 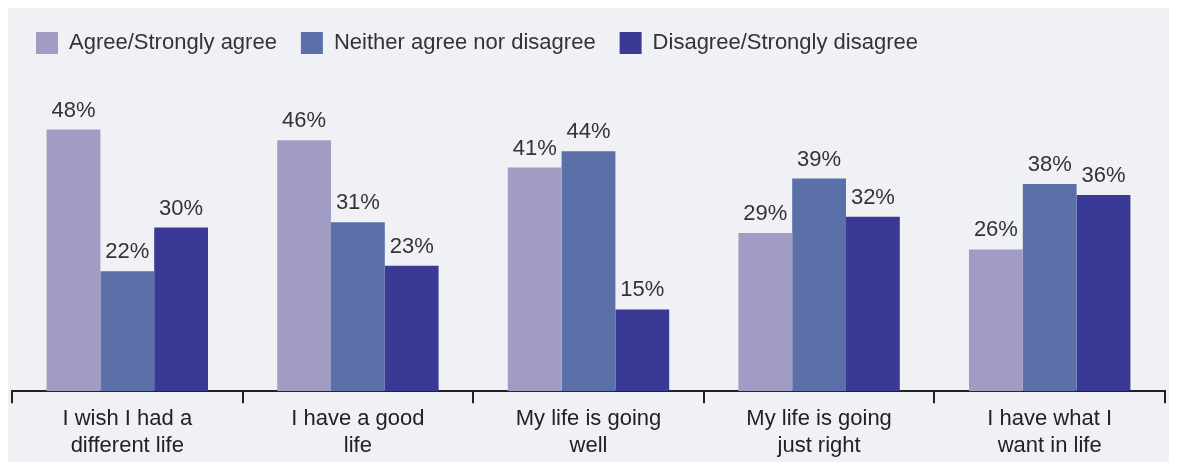 What do you see at coordinates (127, 431) in the screenshot?
I see `x-tick-label: I wish I had a different life` at bounding box center [127, 431].